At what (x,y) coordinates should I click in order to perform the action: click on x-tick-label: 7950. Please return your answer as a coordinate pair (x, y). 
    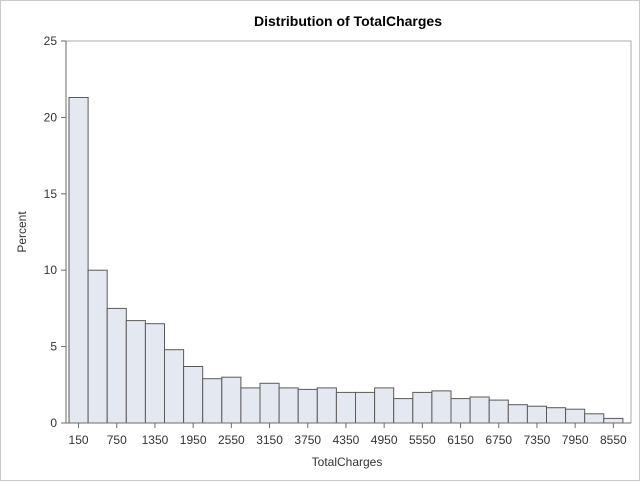
    Looking at the image, I should click on (575, 440).